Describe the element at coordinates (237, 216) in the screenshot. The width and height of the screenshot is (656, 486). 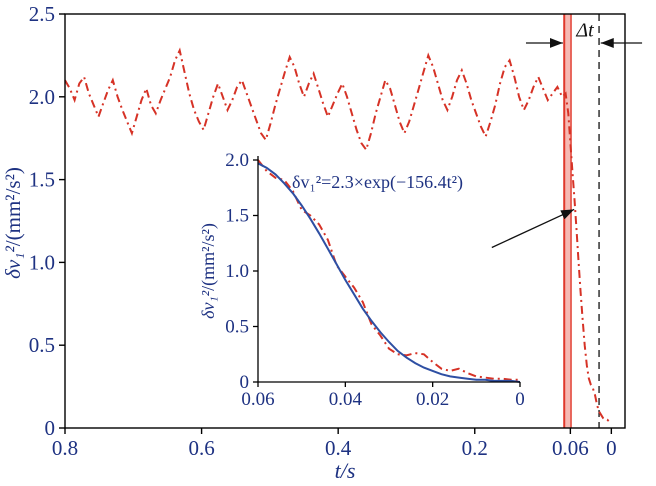
I see `inset-y-tick-label: 1.5` at that location.